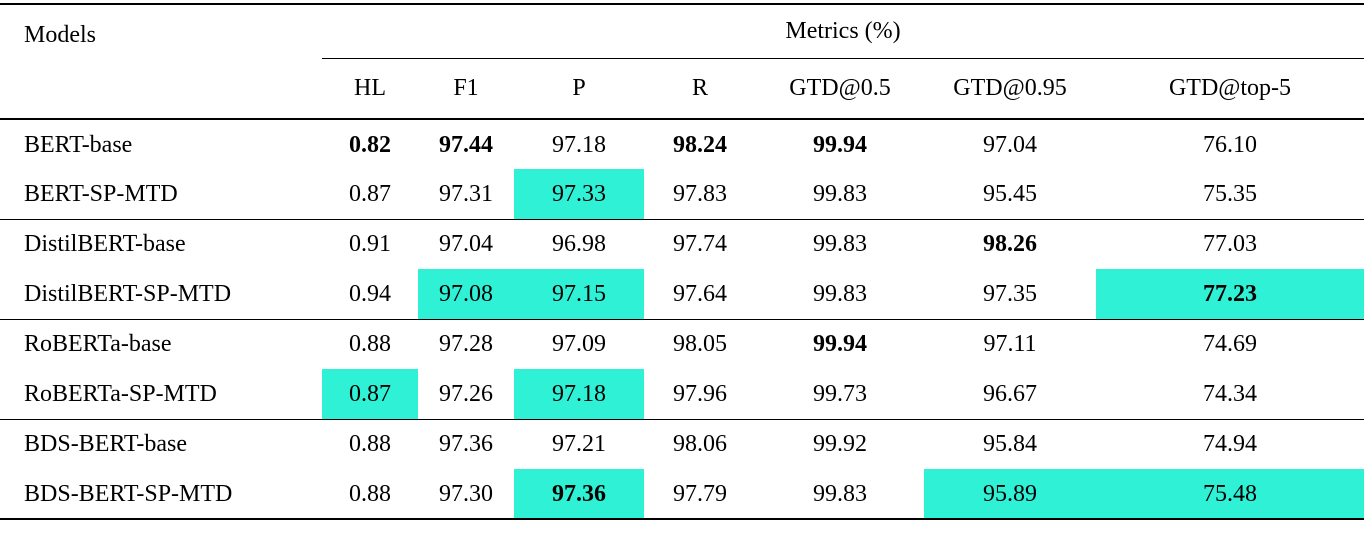 Image resolution: width=1364 pixels, height=533 pixels. What do you see at coordinates (1230, 144) in the screenshot?
I see `metric-cell: 76.10` at bounding box center [1230, 144].